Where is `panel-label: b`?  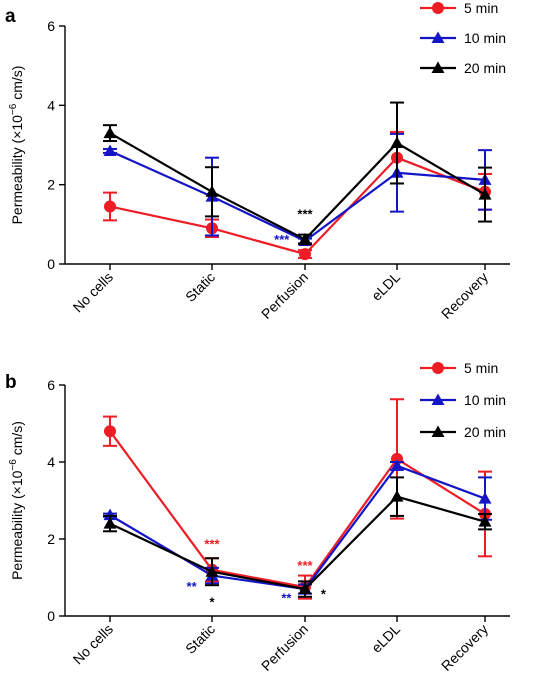 panel-label: b is located at coordinates (11, 382).